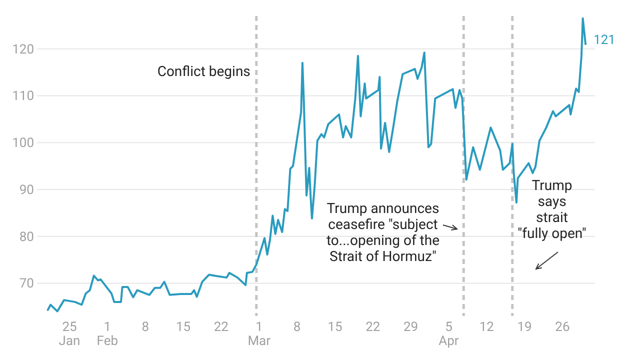  I want to click on annotation: 121, so click(605, 40).